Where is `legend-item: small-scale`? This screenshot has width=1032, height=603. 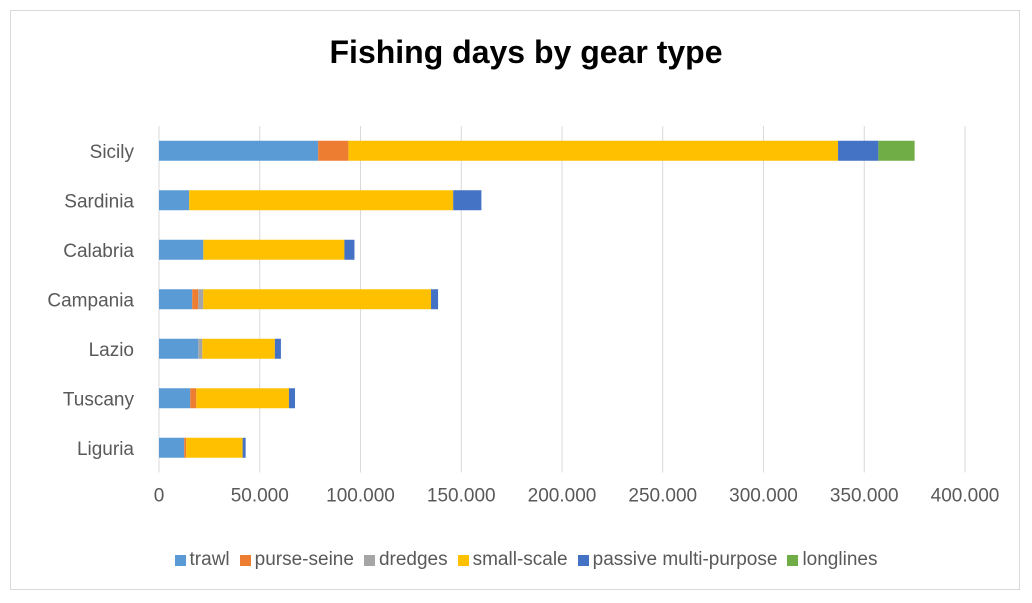 legend-item: small-scale is located at coordinates (512, 560).